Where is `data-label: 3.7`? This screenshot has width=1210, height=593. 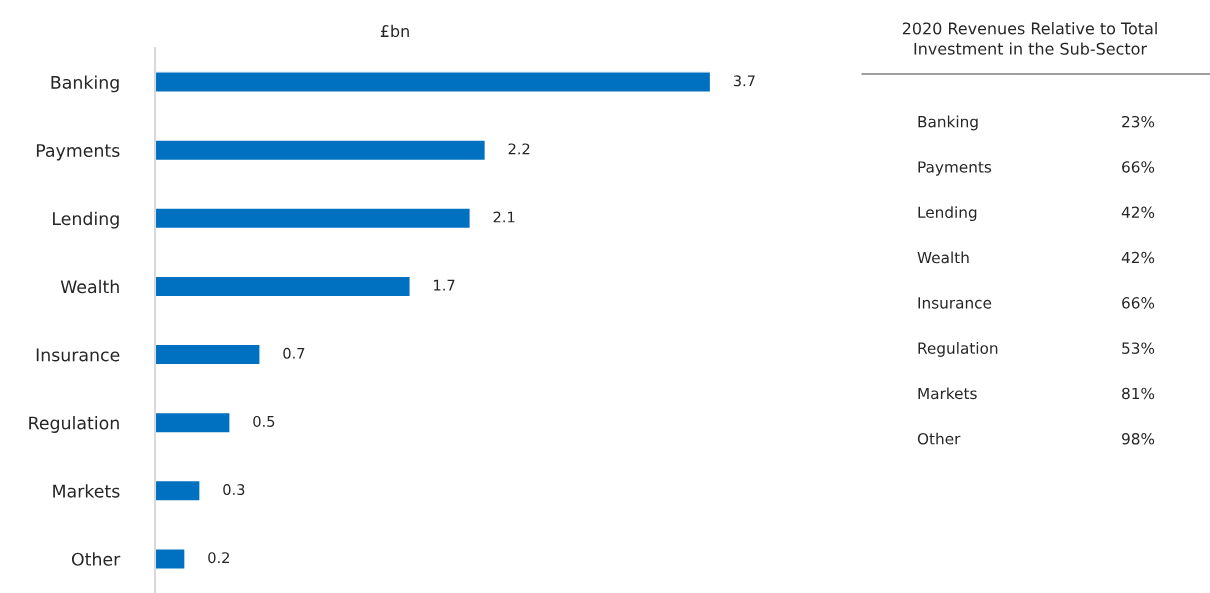 data-label: 3.7 is located at coordinates (744, 81).